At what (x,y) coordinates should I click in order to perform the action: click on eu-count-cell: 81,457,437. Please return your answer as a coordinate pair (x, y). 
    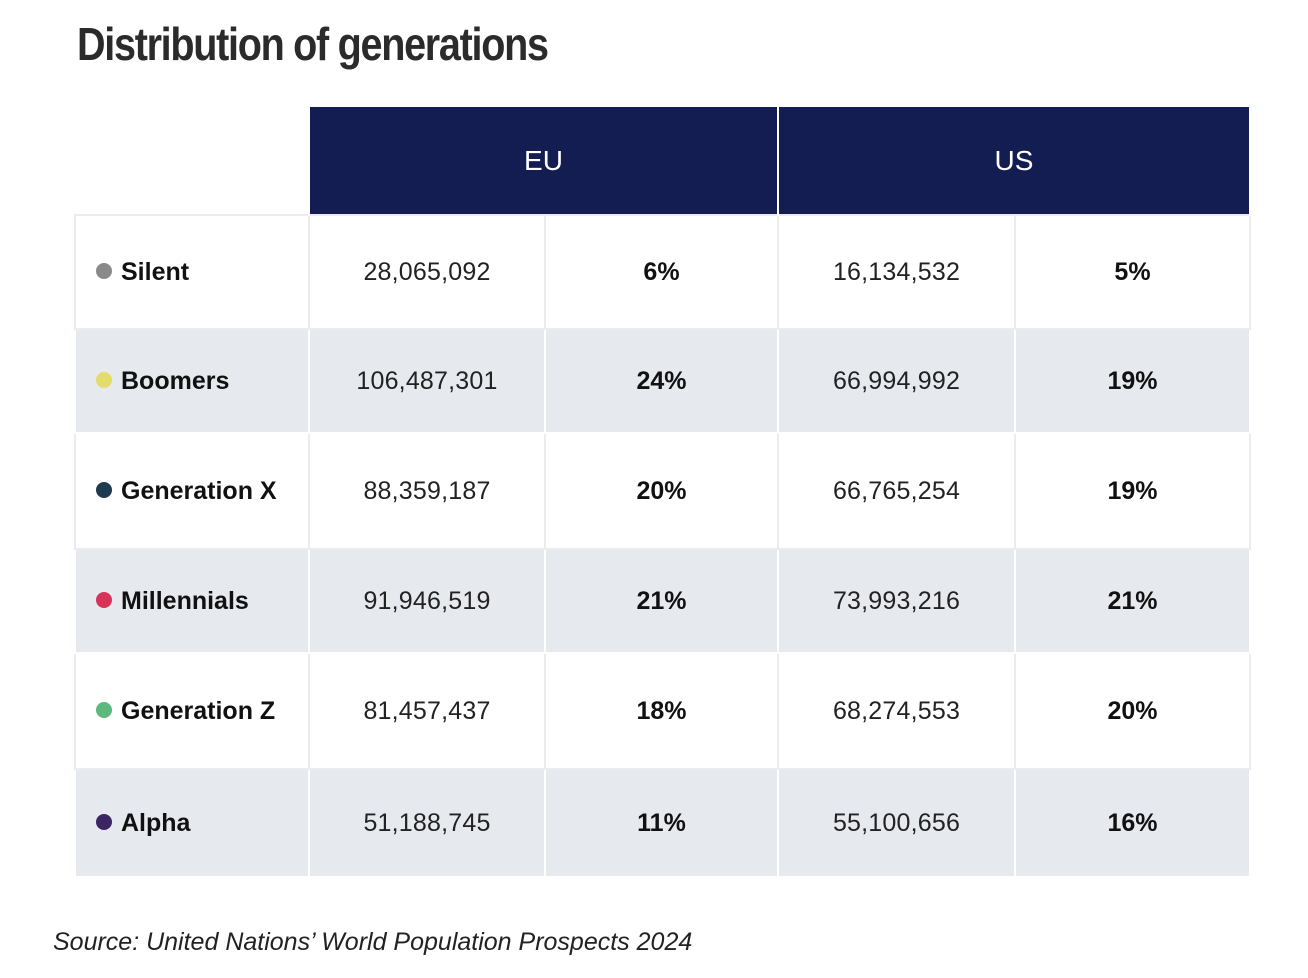
    Looking at the image, I should click on (427, 711).